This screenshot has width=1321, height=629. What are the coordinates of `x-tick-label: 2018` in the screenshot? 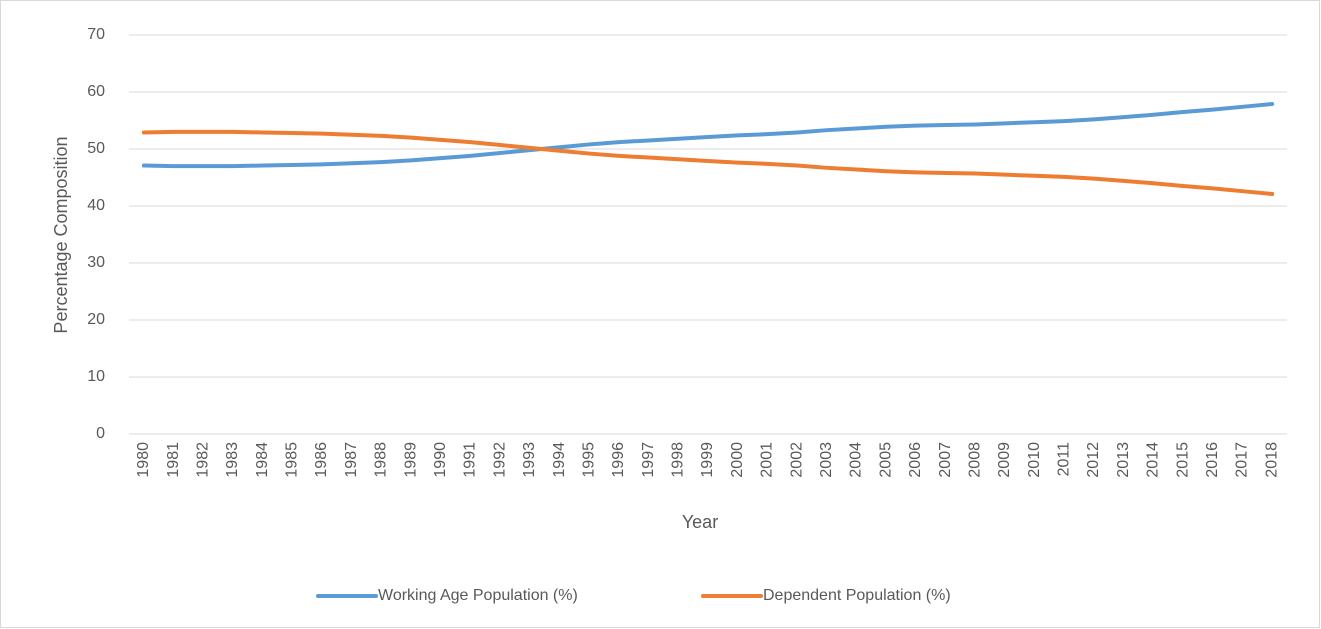 It's located at (1271, 460).